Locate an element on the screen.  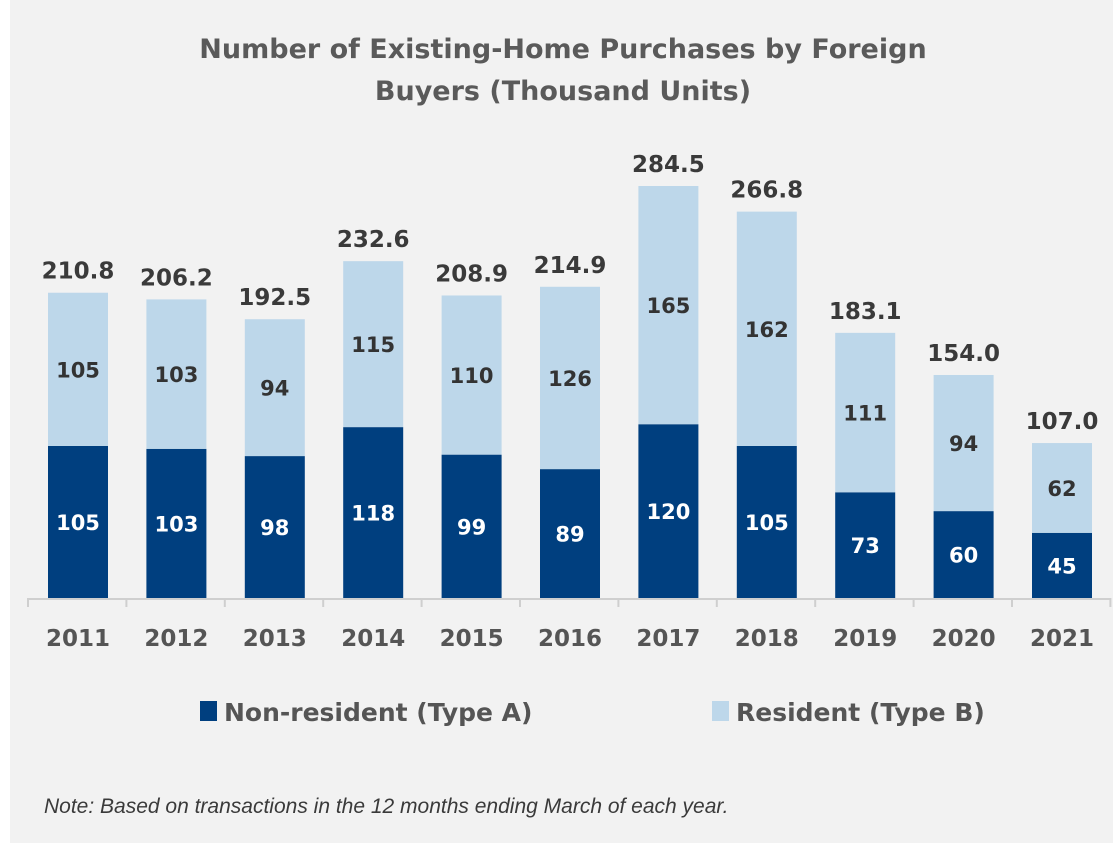
legend-label-resident: Resident (Type B) is located at coordinates (860, 712).